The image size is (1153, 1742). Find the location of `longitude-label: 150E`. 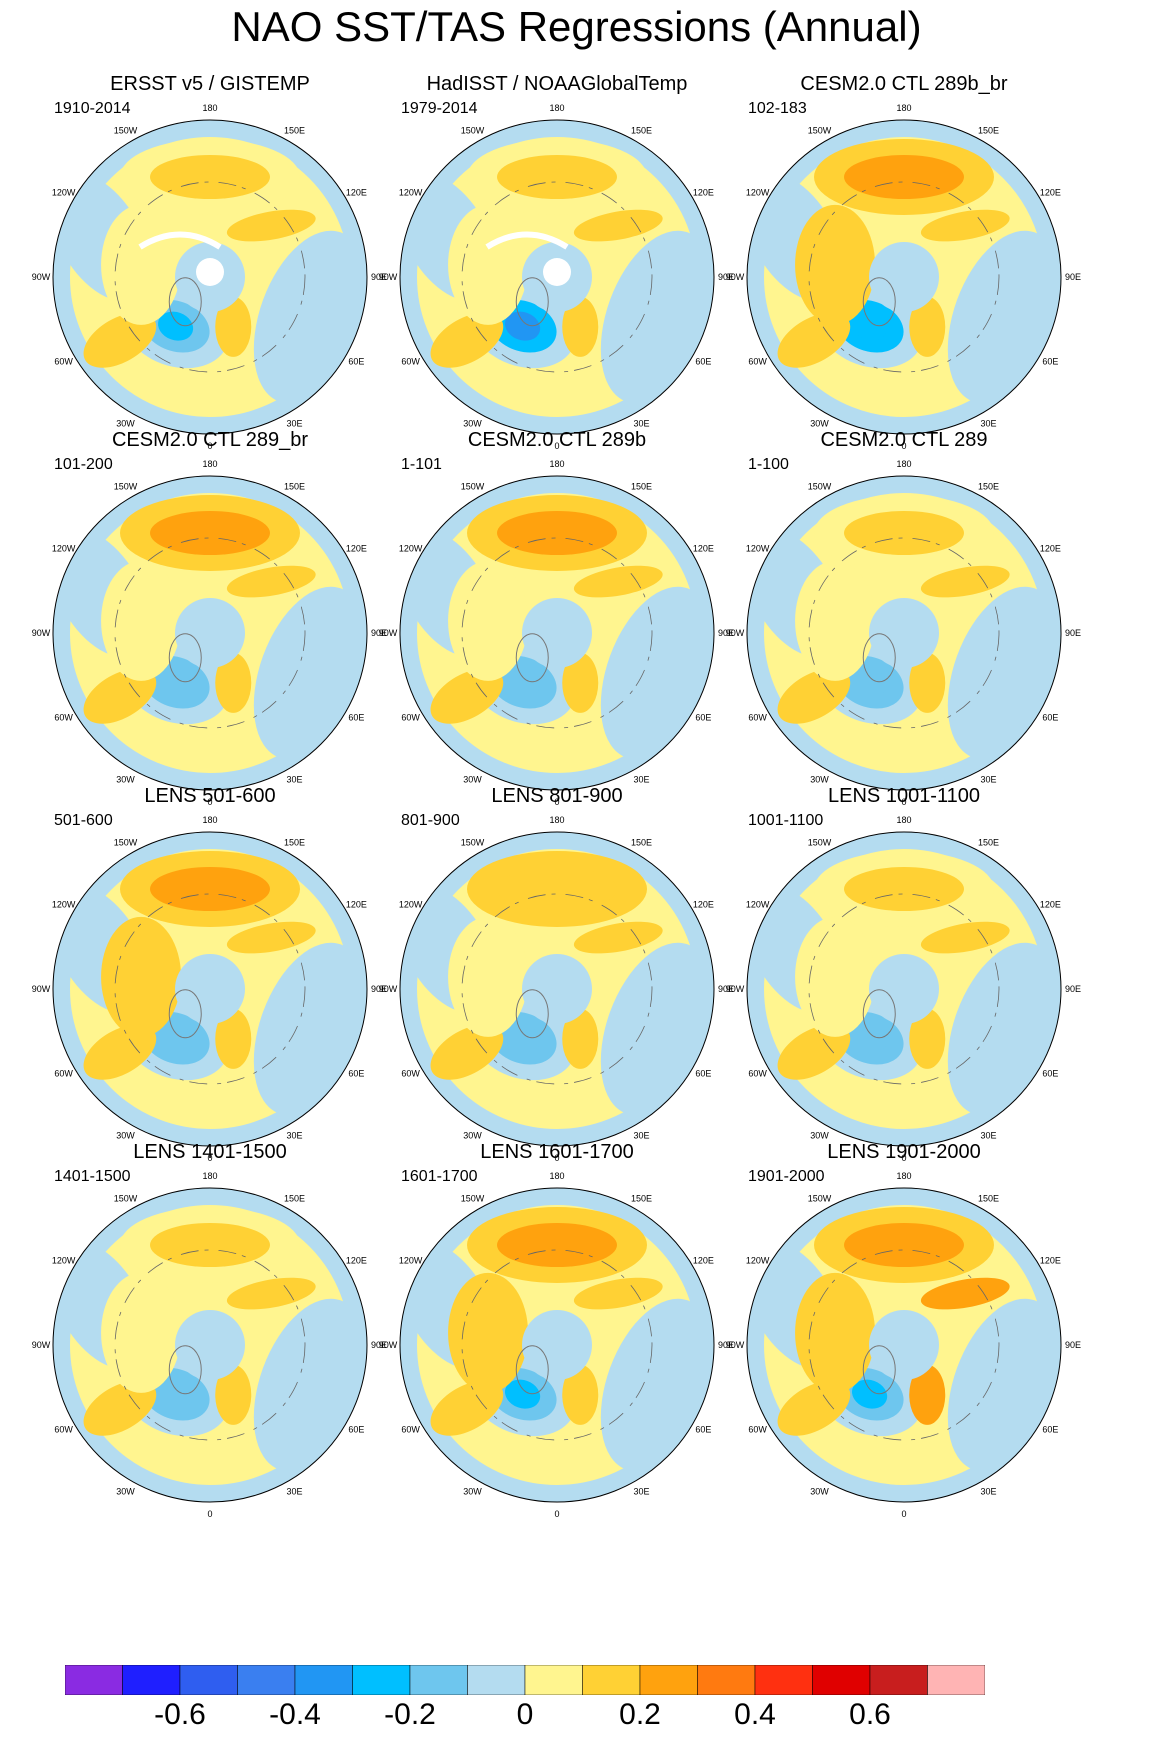

longitude-label: 150E is located at coordinates (641, 843).